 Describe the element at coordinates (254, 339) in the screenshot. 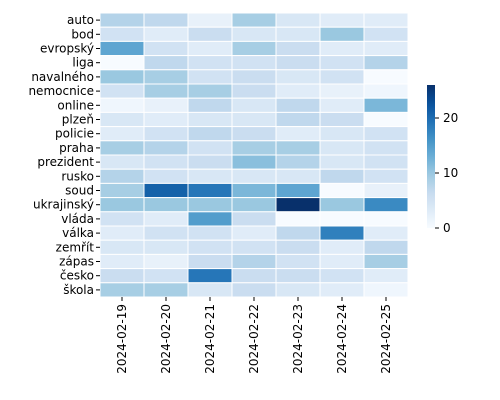

I see `x-tick-label: 2024-02-22` at that location.